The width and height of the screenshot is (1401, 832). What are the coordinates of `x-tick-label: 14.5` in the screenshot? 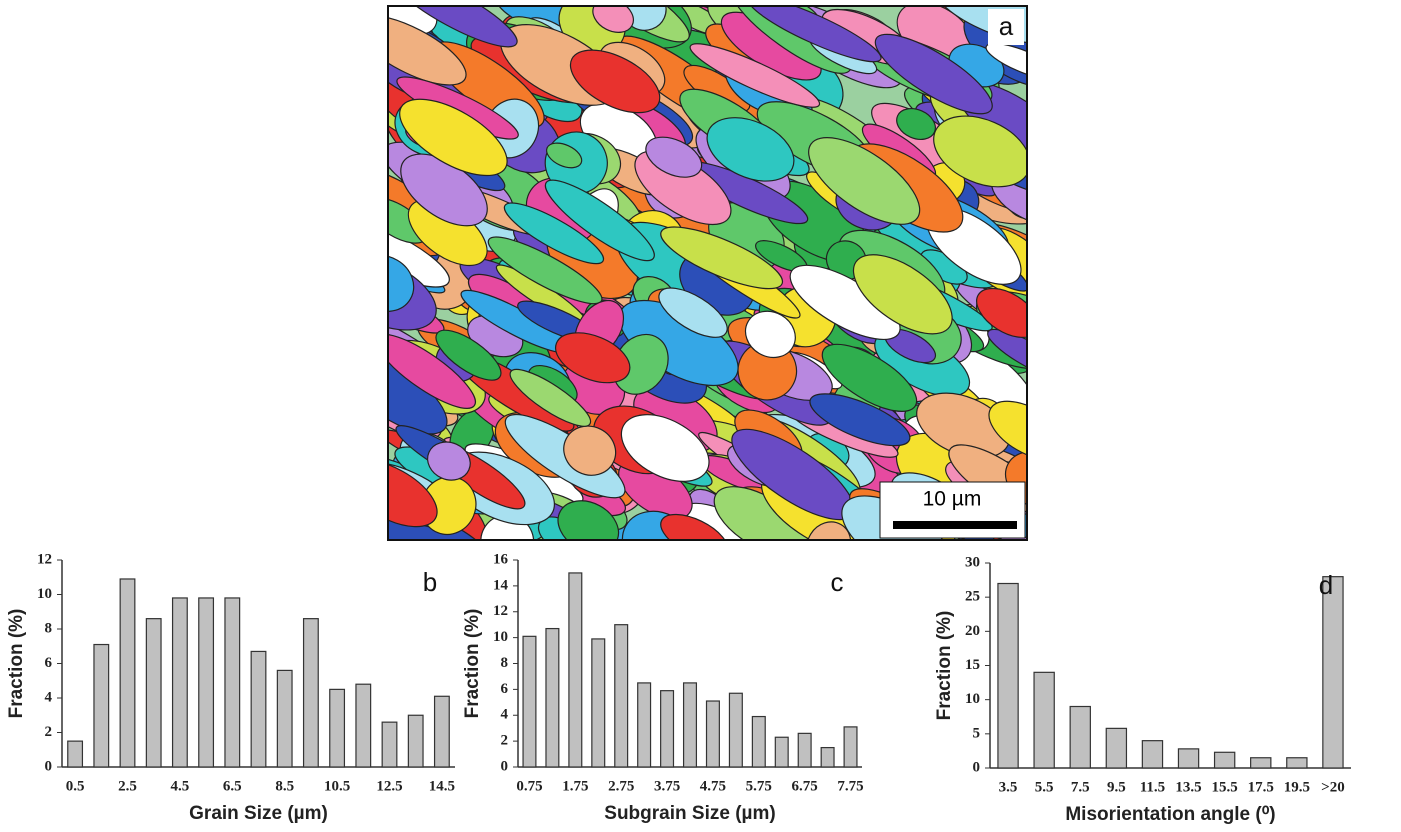 It's located at (442, 786).